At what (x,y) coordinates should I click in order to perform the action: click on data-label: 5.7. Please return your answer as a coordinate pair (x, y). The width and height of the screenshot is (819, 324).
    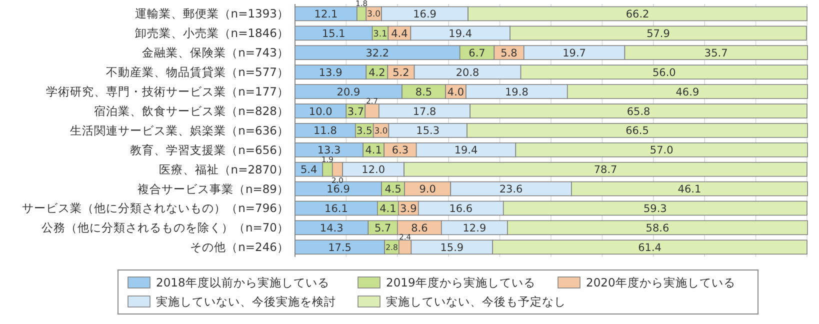
    Looking at the image, I should click on (383, 228).